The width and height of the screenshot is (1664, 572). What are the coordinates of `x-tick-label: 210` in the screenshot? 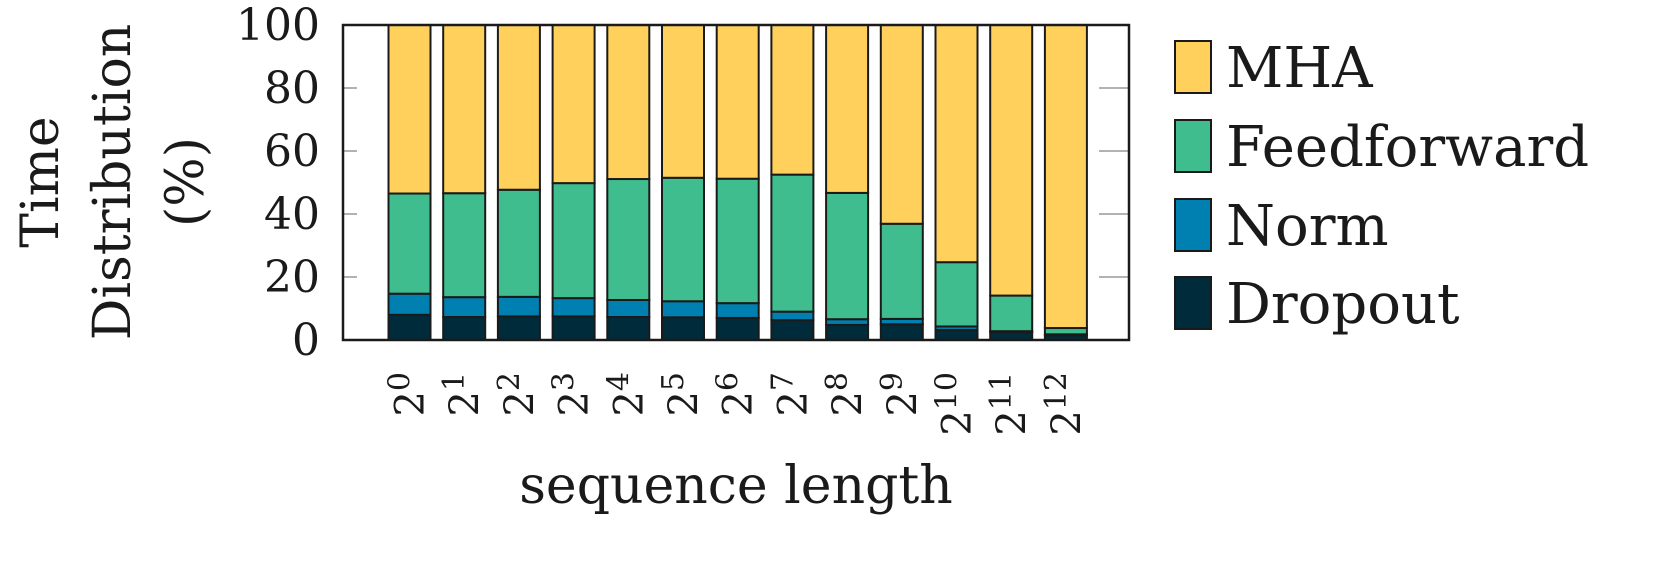 It's located at (955, 404).